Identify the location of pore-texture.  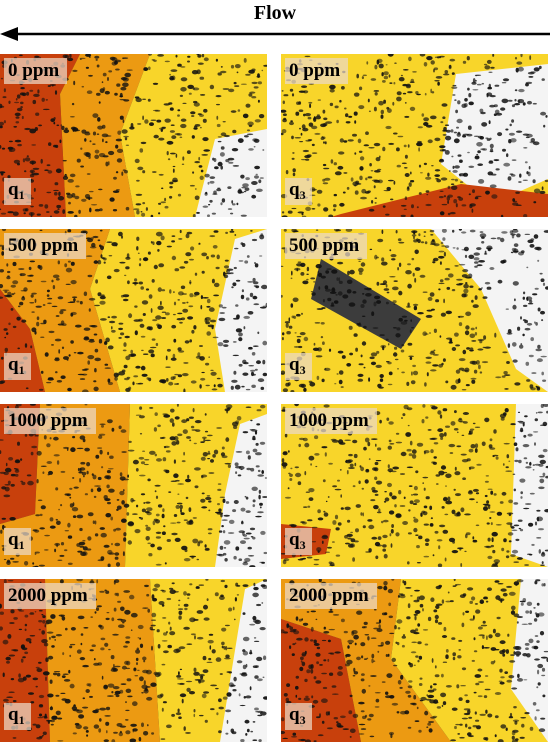
(133, 135).